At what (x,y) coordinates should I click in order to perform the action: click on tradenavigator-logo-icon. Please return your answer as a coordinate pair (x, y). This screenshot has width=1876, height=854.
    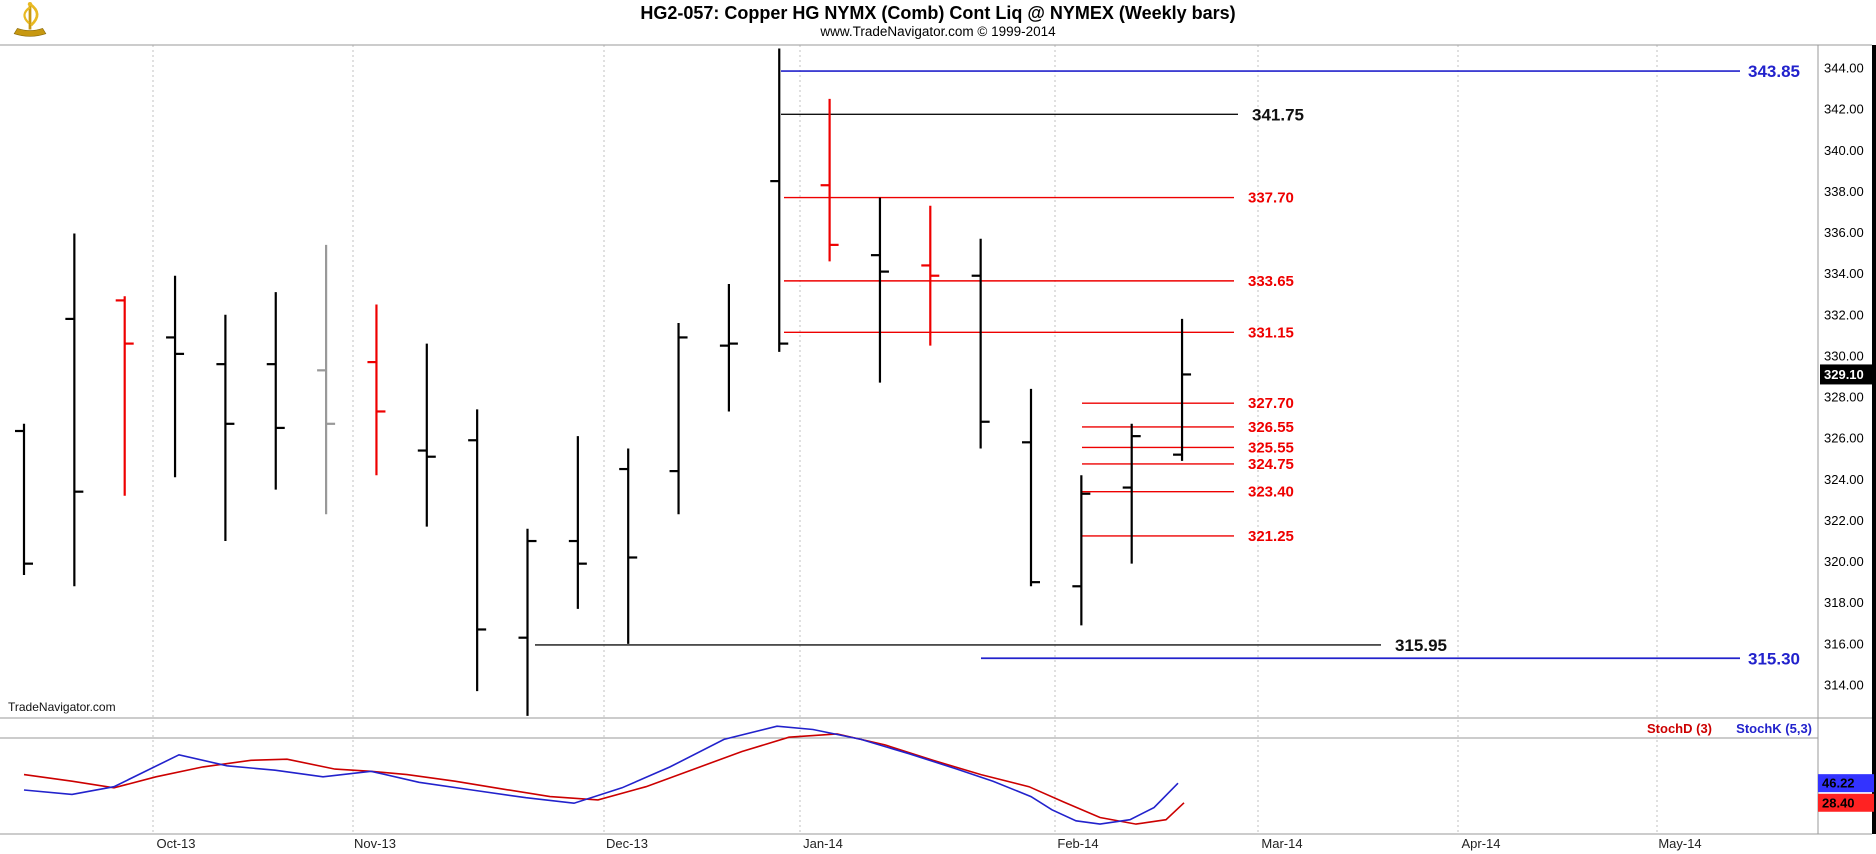
    Looking at the image, I should click on (30, 19).